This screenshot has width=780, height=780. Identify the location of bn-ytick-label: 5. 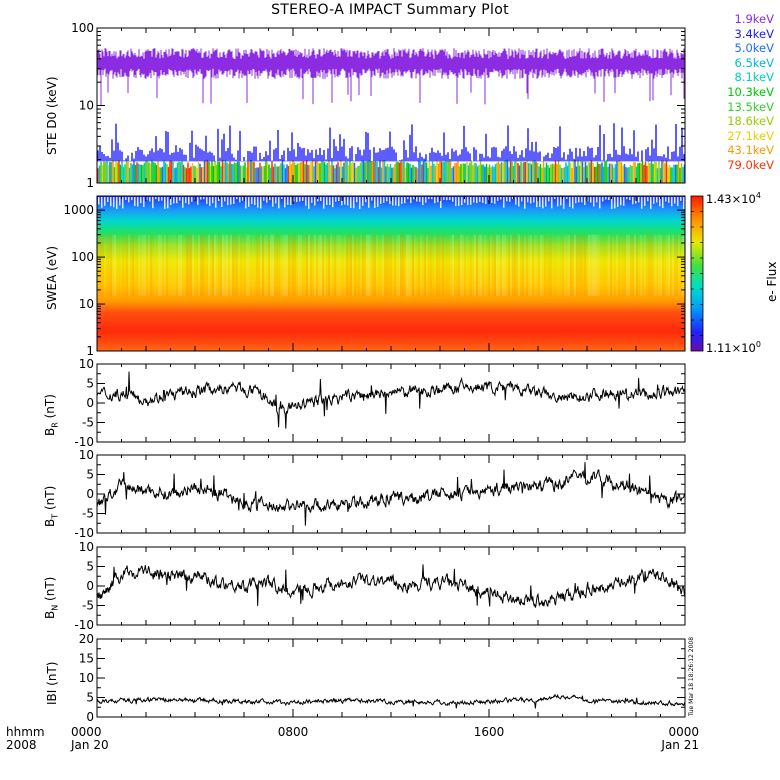
(90, 567).